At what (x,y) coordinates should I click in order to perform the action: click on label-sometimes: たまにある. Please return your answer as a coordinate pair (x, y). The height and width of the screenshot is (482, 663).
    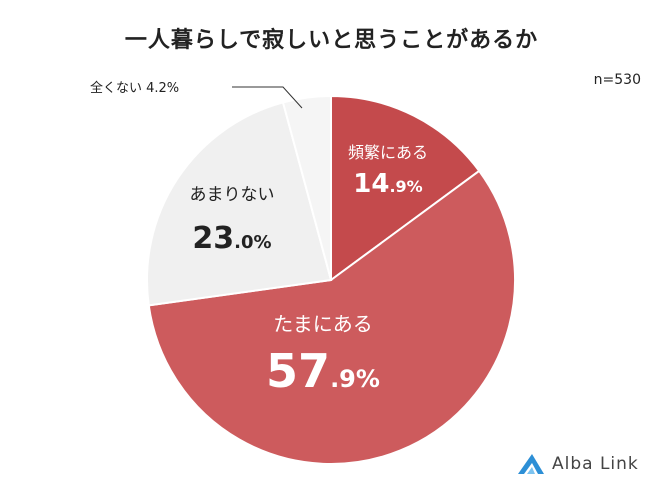
    Looking at the image, I should click on (322, 324).